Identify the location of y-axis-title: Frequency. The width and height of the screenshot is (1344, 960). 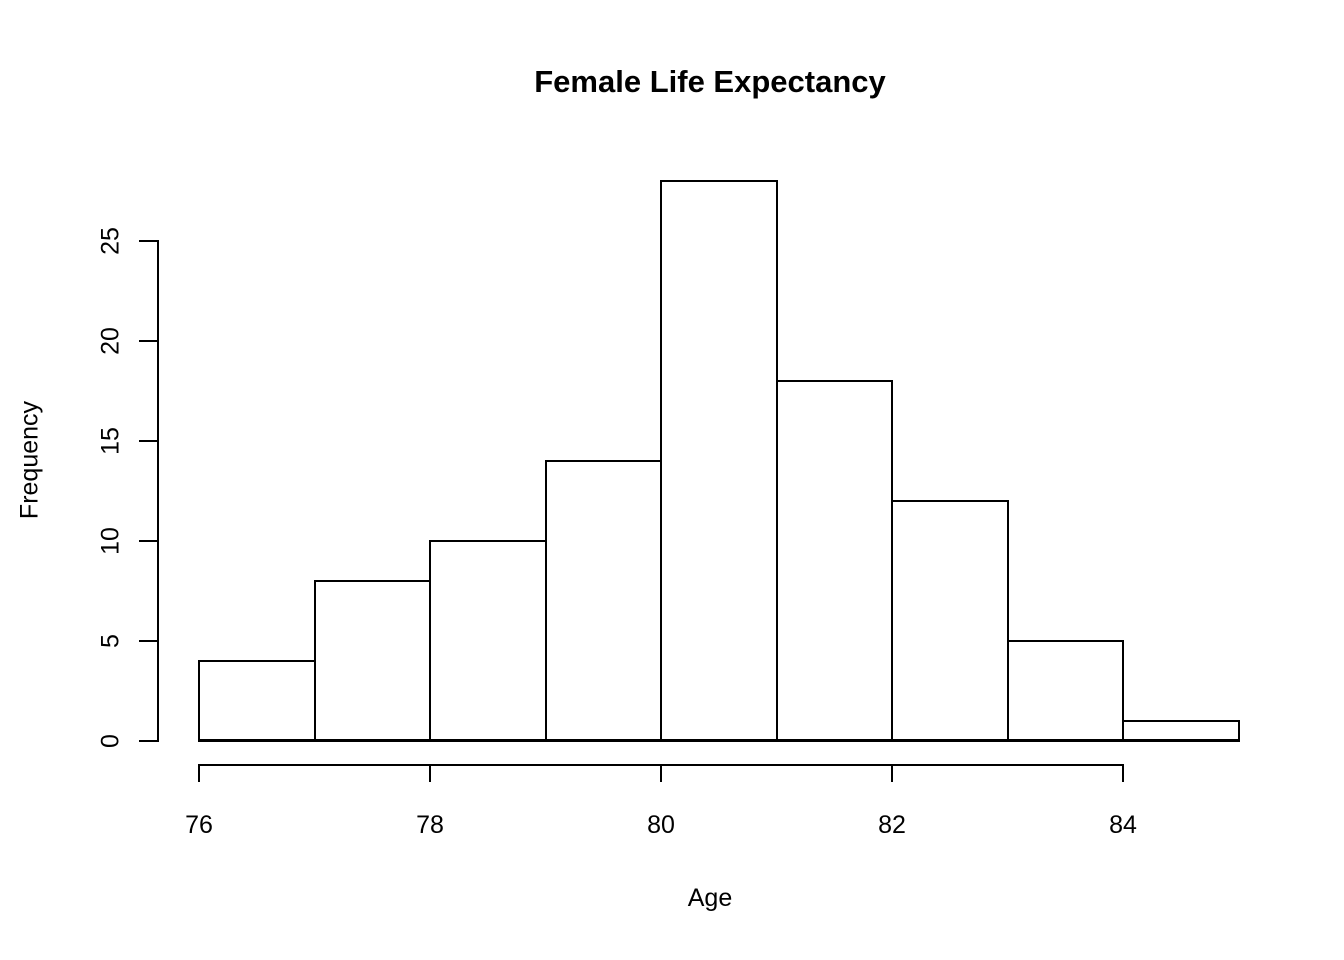
(29, 460).